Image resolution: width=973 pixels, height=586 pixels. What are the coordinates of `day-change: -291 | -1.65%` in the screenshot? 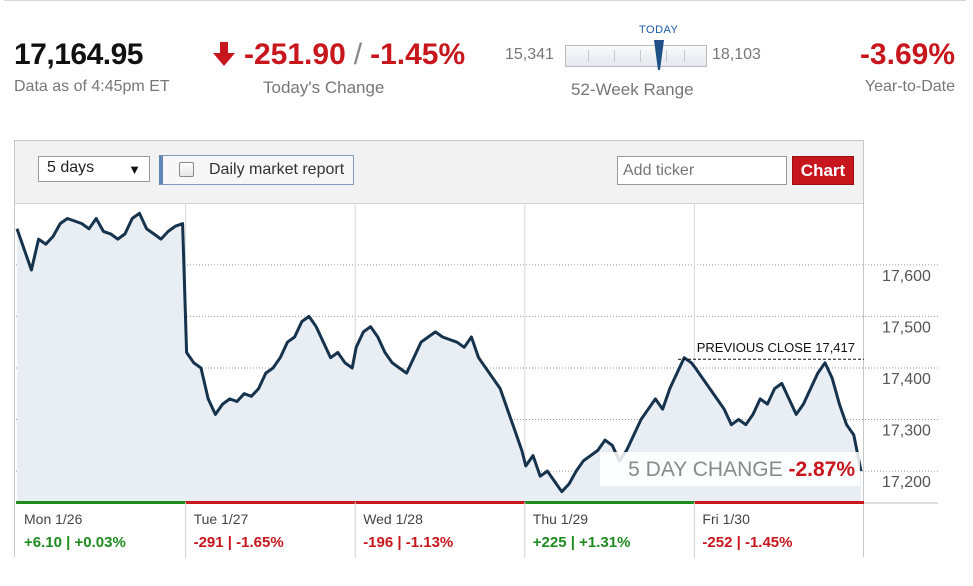 It's located at (239, 542).